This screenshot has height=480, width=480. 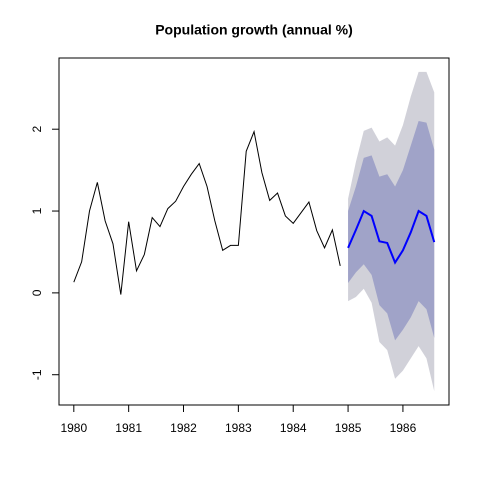 What do you see at coordinates (37, 210) in the screenshot?
I see `y-tick-label: 1` at bounding box center [37, 210].